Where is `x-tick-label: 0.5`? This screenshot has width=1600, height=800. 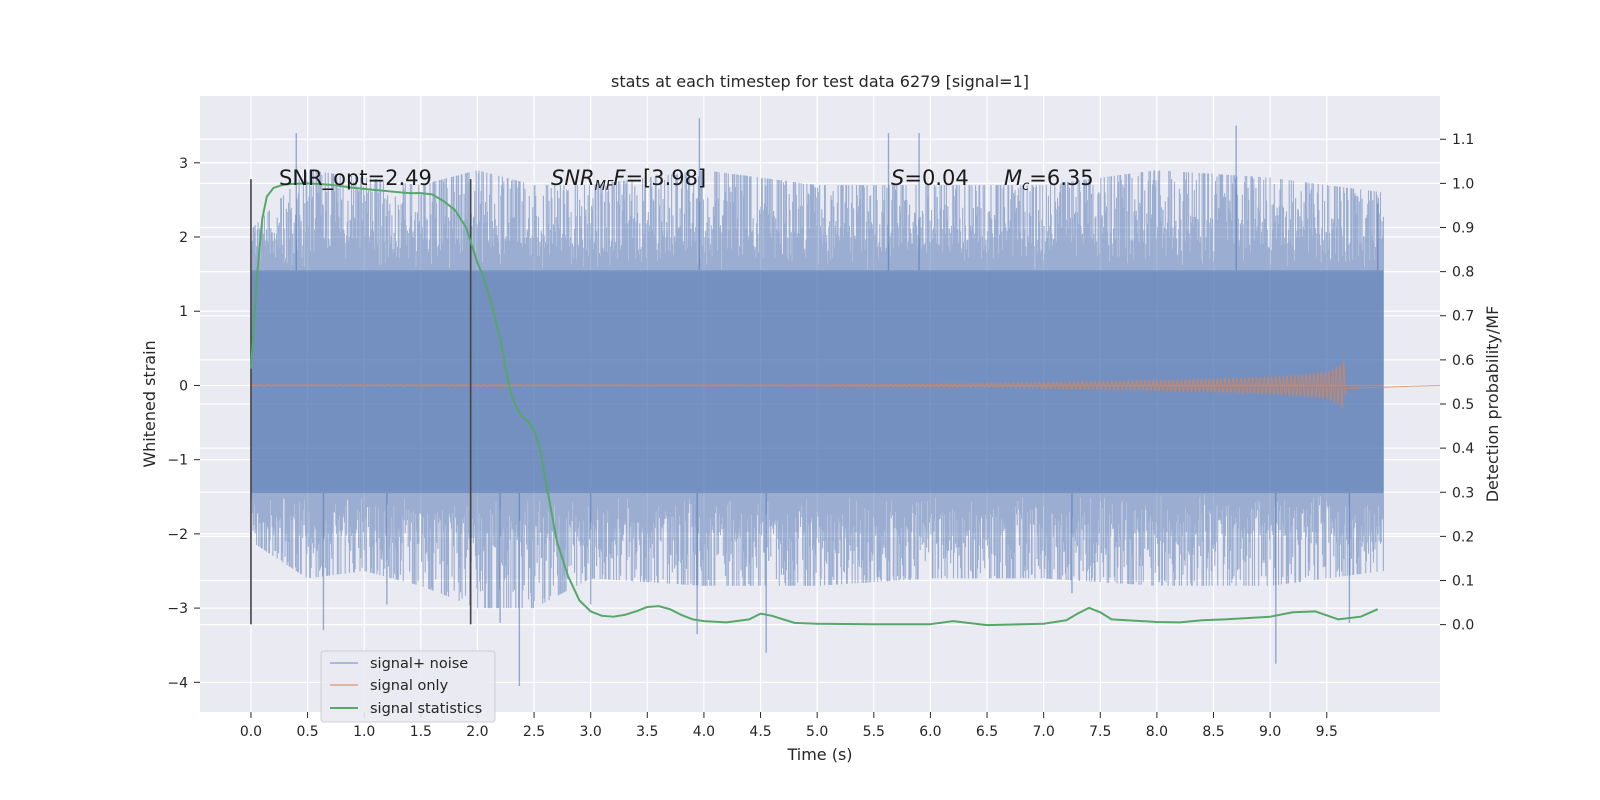 x-tick-label: 0.5 is located at coordinates (307, 732).